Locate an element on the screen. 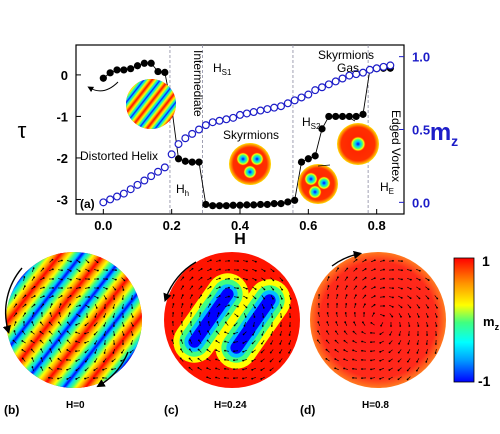 The image size is (500, 434). panel-label-d: (d) is located at coordinates (307, 410).